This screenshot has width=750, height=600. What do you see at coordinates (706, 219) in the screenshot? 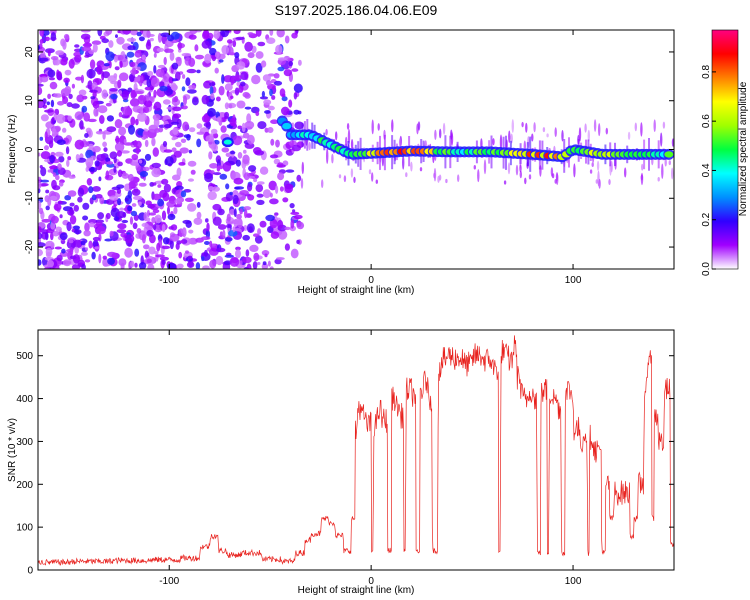
I see `colorbar-tick-label: 0.2` at bounding box center [706, 219].